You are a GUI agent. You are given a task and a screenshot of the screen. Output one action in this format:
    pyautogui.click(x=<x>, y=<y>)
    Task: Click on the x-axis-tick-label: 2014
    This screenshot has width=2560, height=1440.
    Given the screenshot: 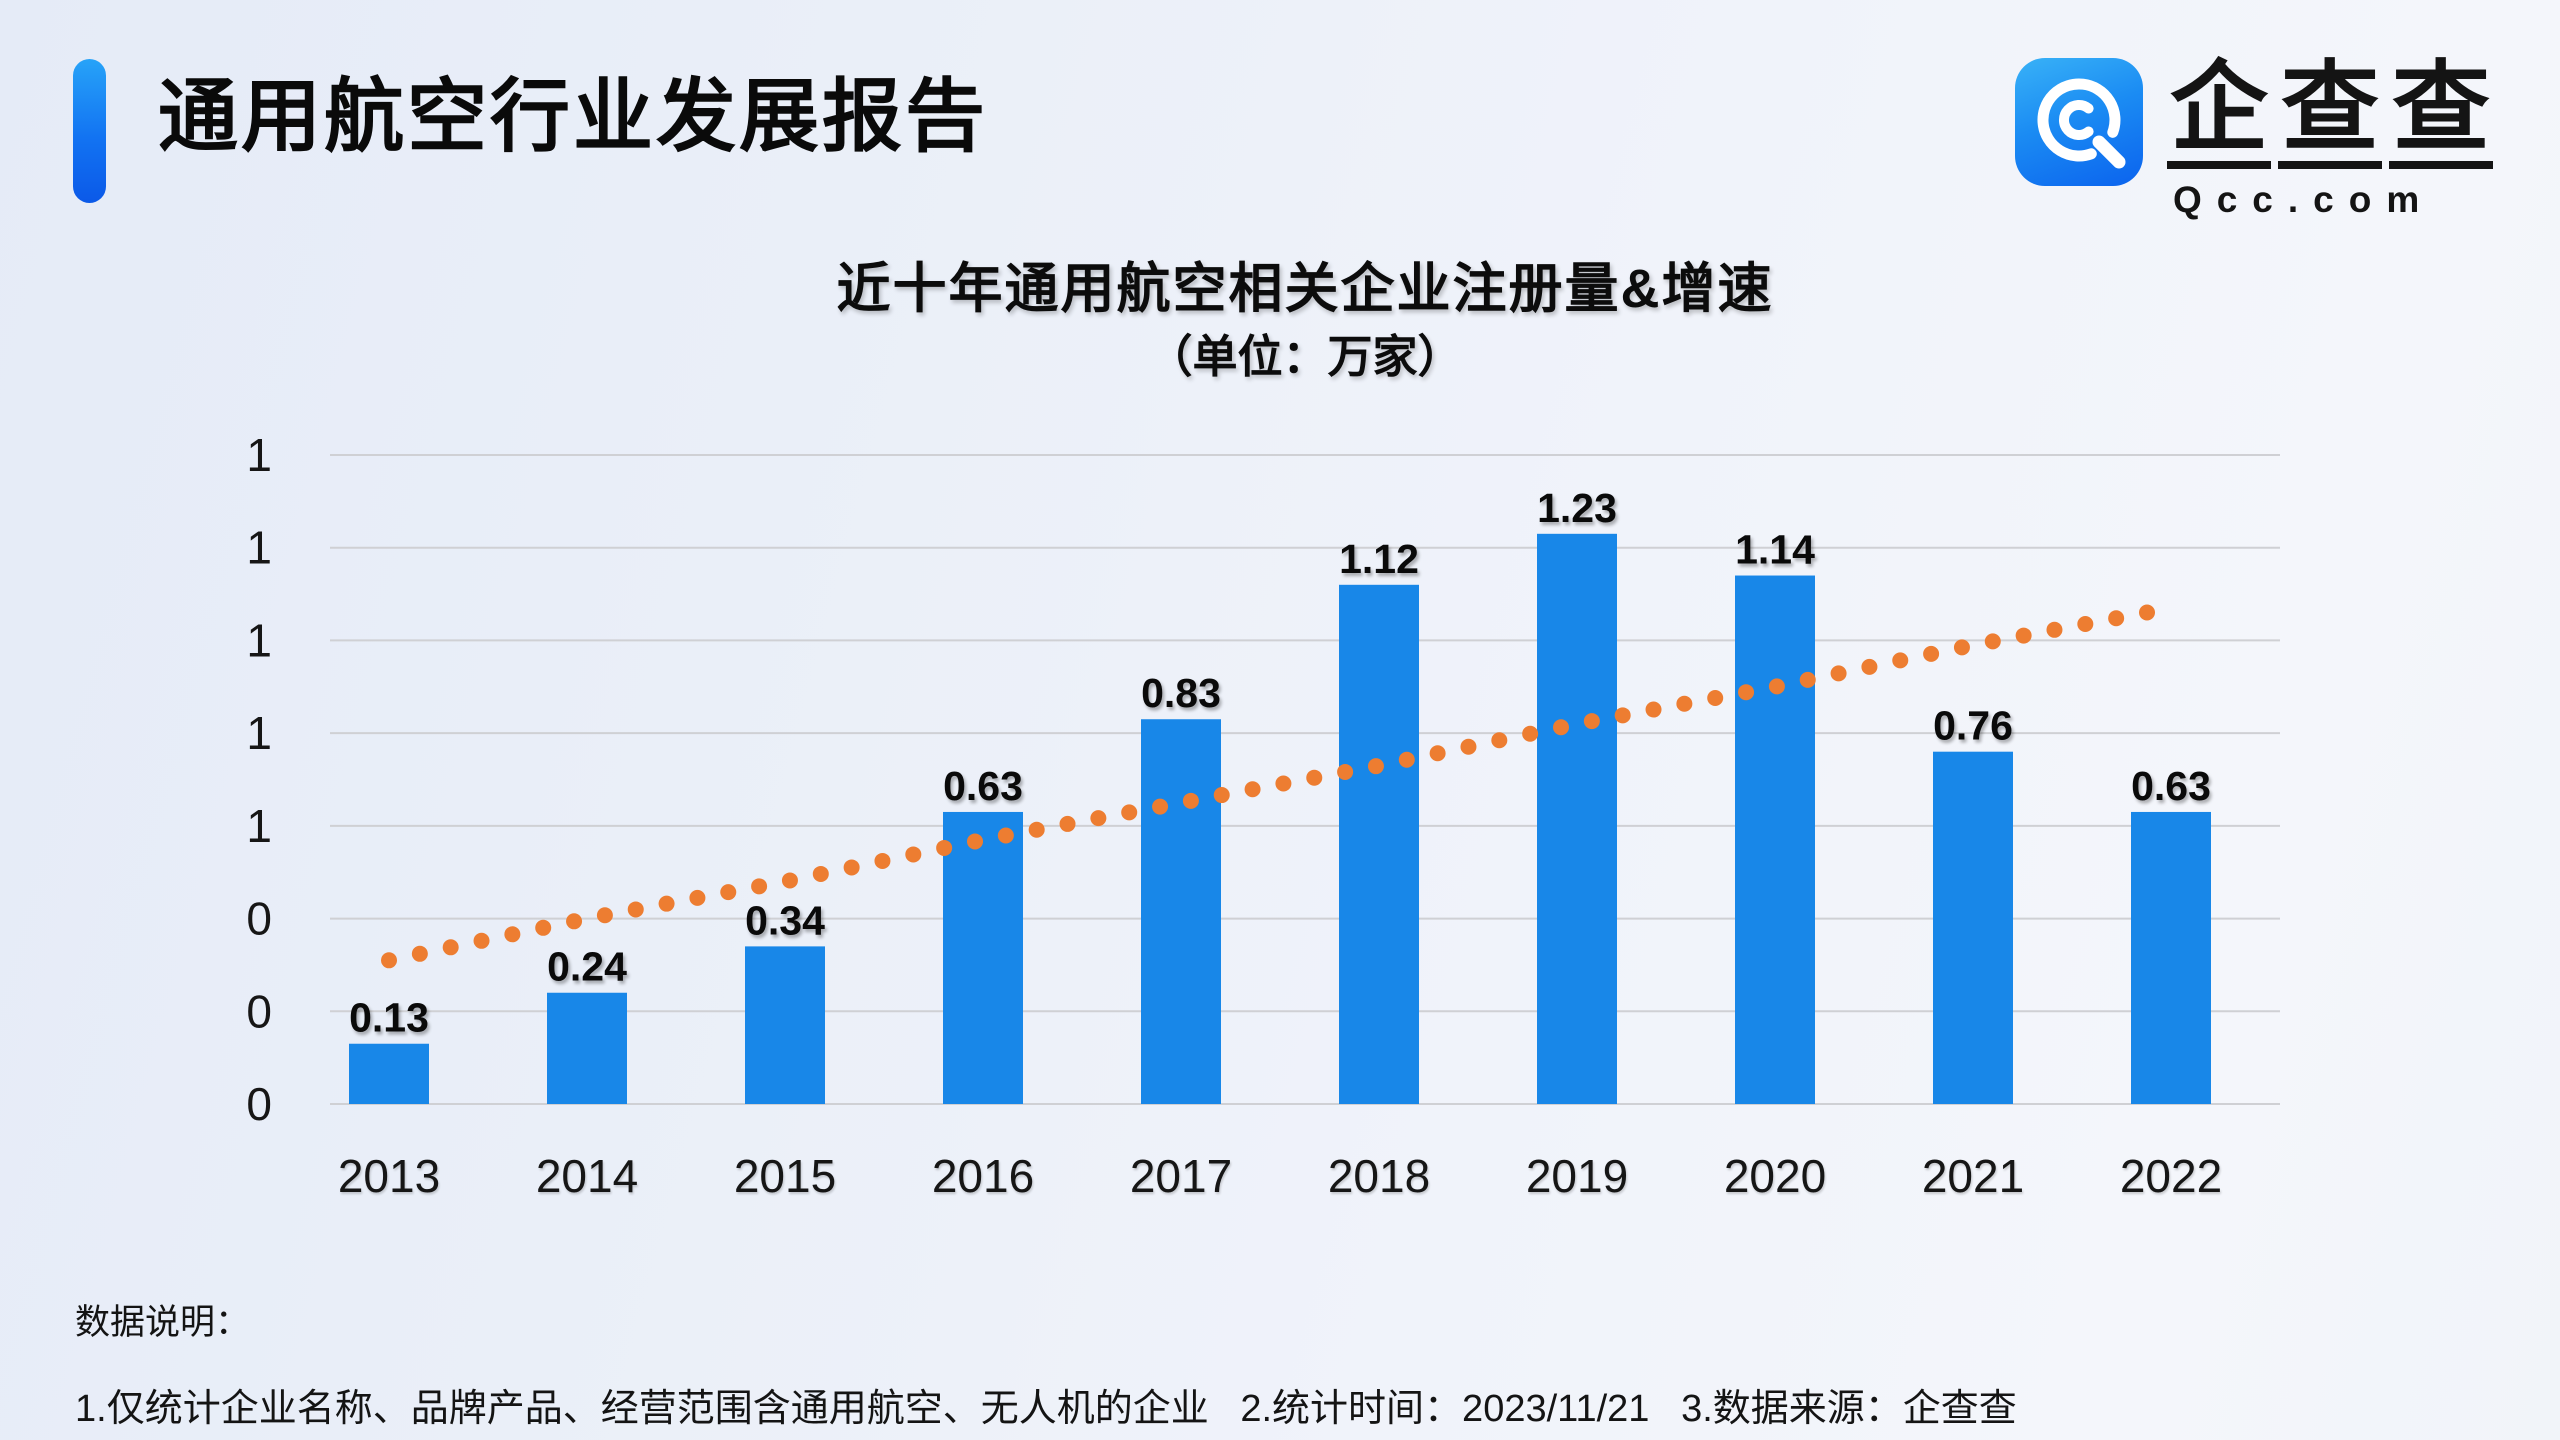 What is the action you would take?
    pyautogui.click(x=587, y=1176)
    